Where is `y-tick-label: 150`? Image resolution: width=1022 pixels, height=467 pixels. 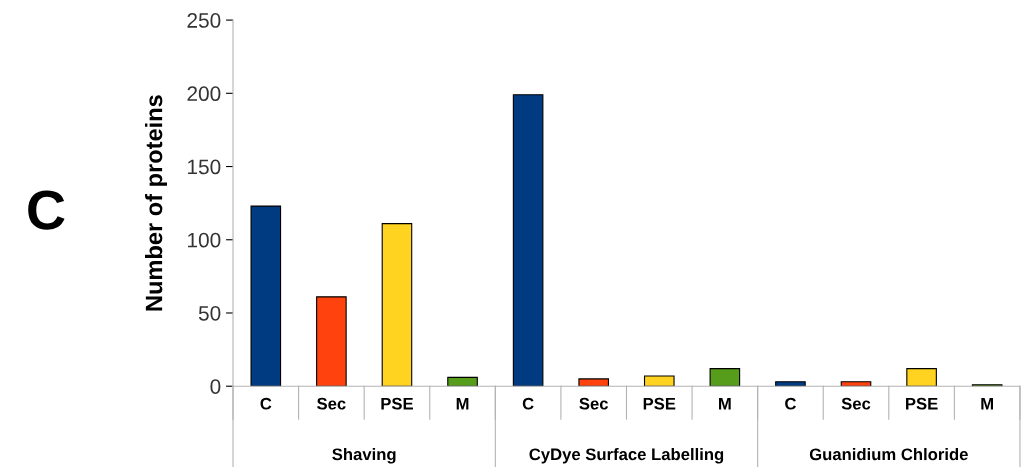
y-tick-label: 150 is located at coordinates (204, 167).